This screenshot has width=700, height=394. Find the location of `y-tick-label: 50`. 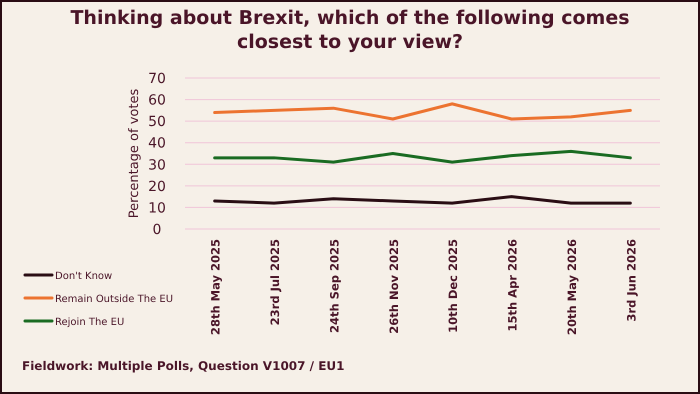

y-tick-label: 50 is located at coordinates (157, 122).